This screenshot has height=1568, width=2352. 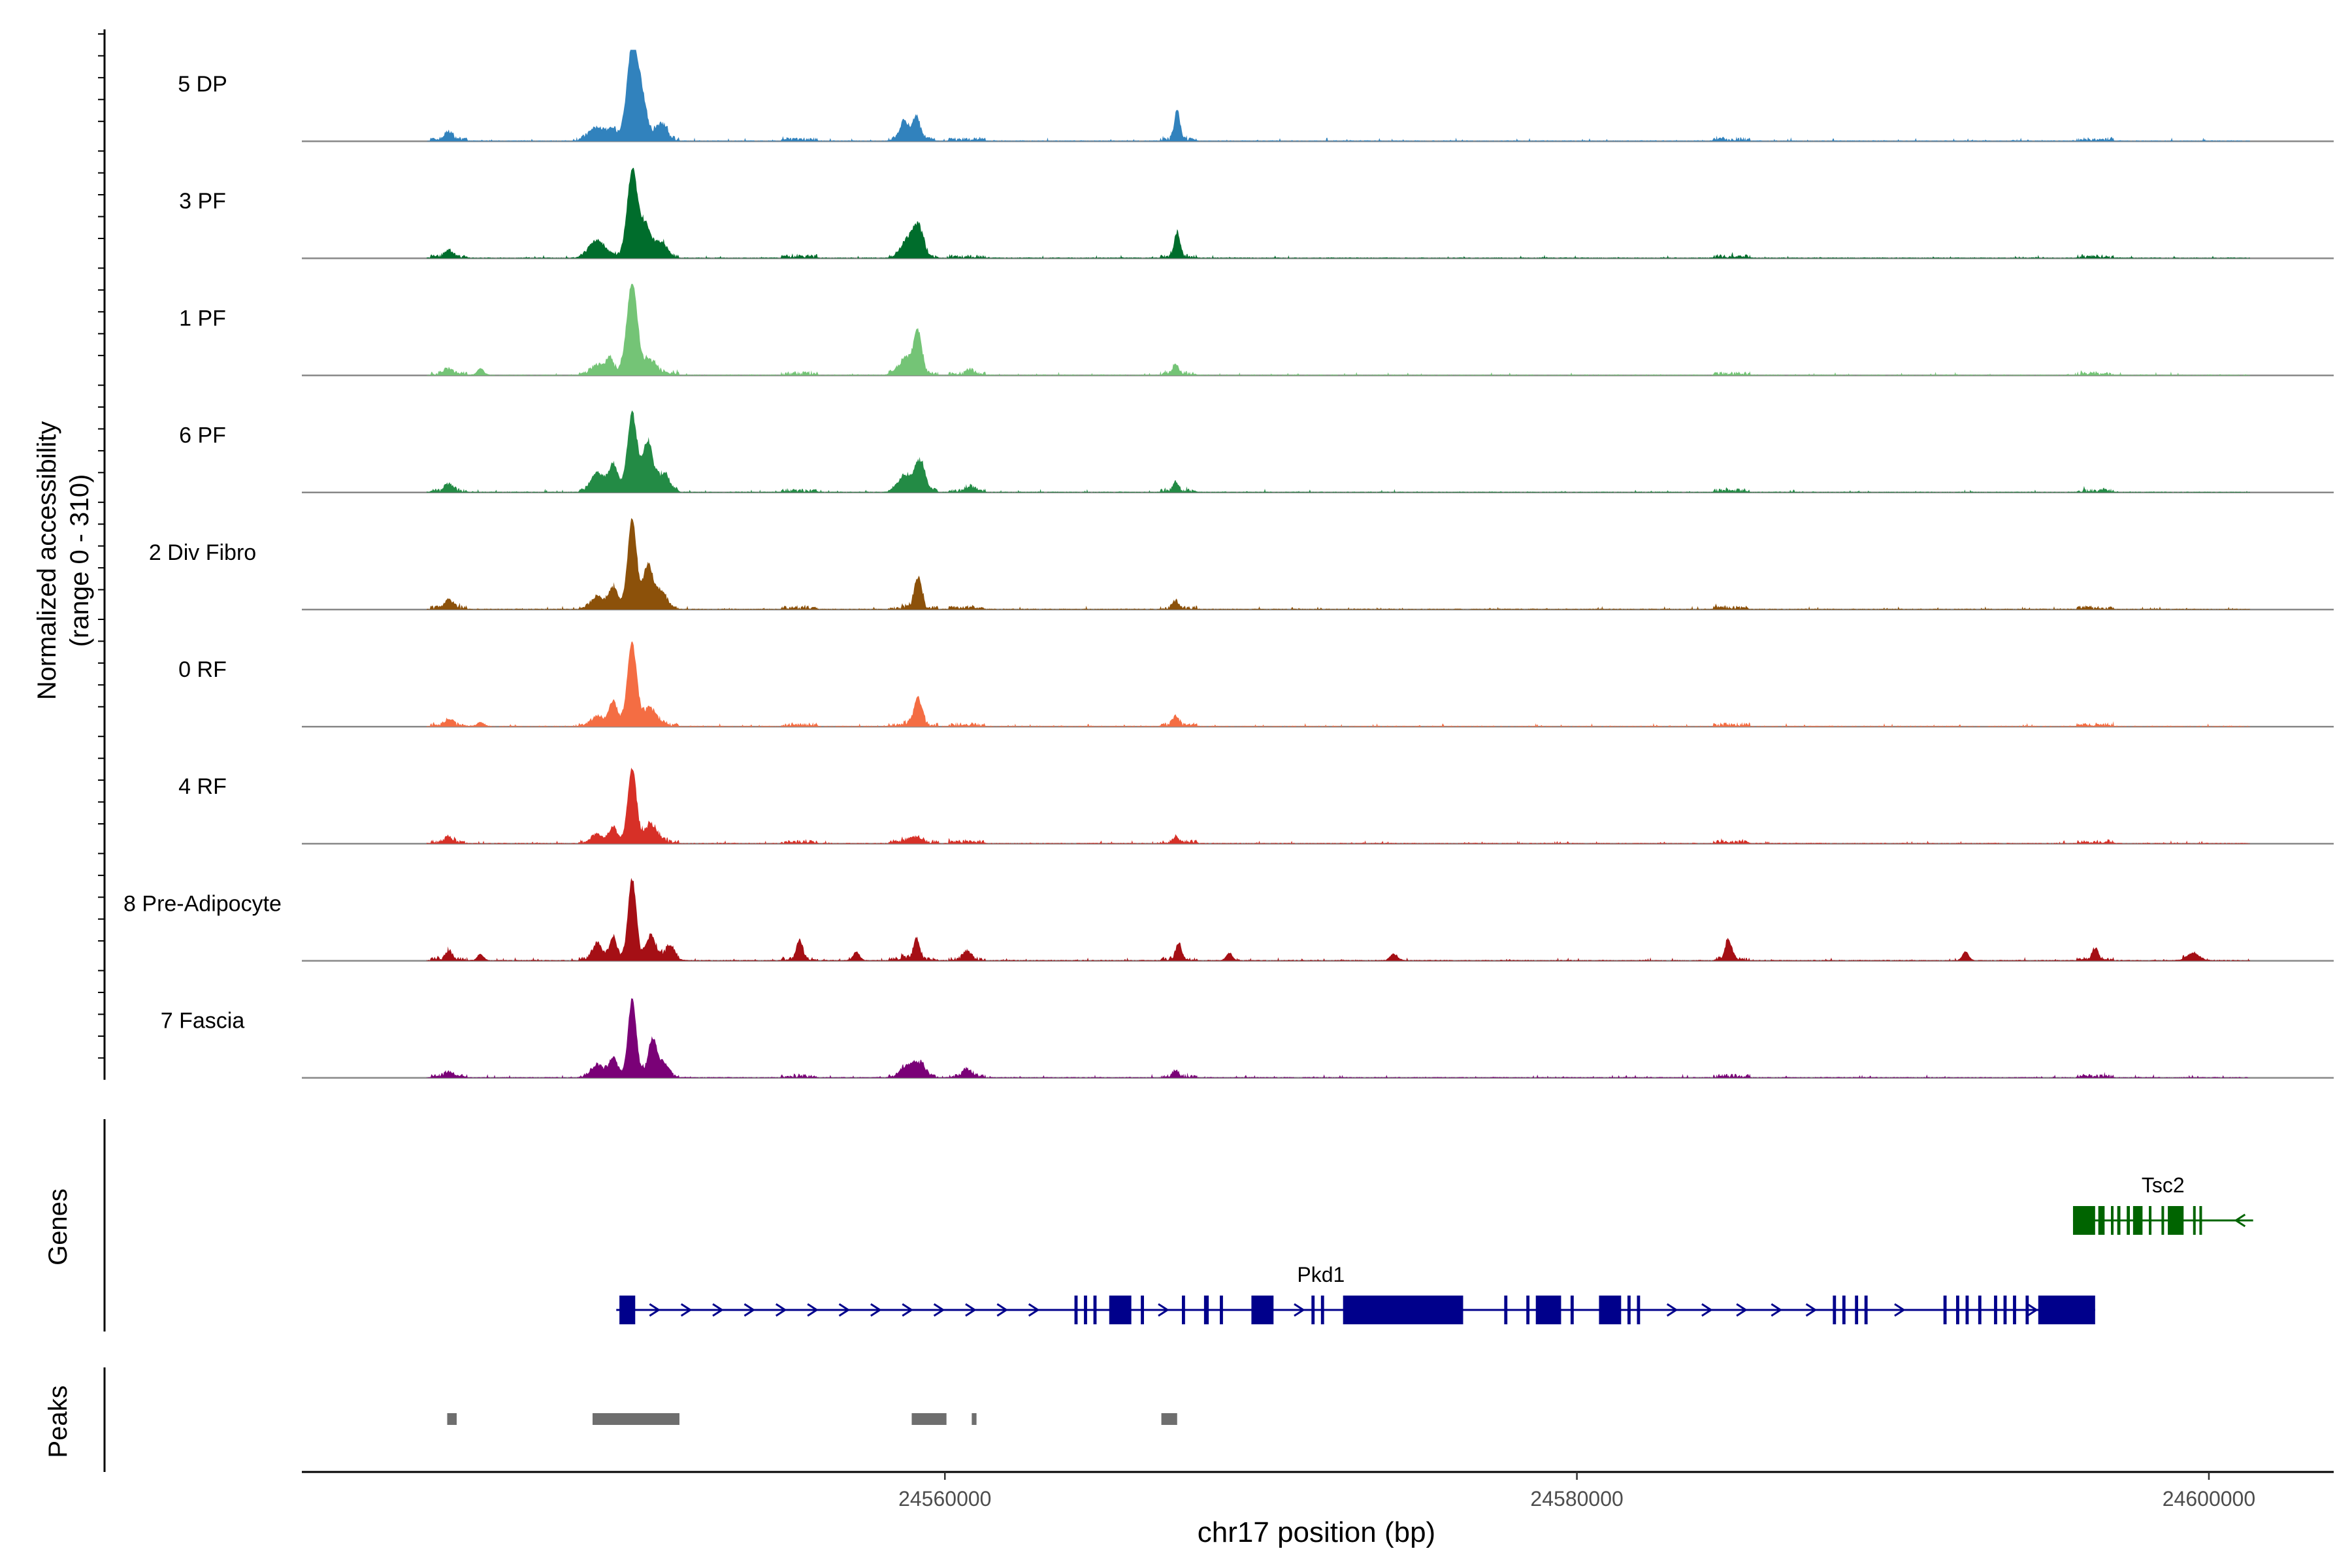 What do you see at coordinates (2162, 1204) in the screenshot?
I see `gene: Tsc2` at bounding box center [2162, 1204].